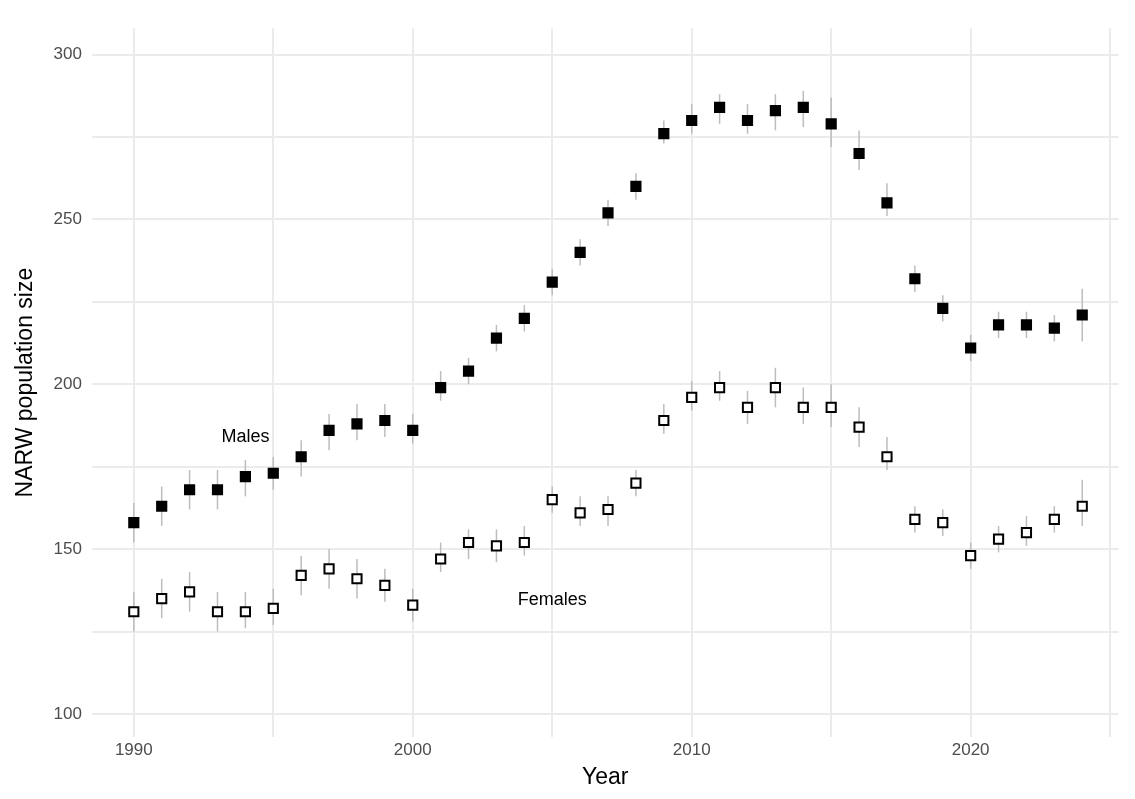 The height and width of the screenshot is (799, 1135). I want to click on y-axis-title: NARW population size, so click(24, 382).